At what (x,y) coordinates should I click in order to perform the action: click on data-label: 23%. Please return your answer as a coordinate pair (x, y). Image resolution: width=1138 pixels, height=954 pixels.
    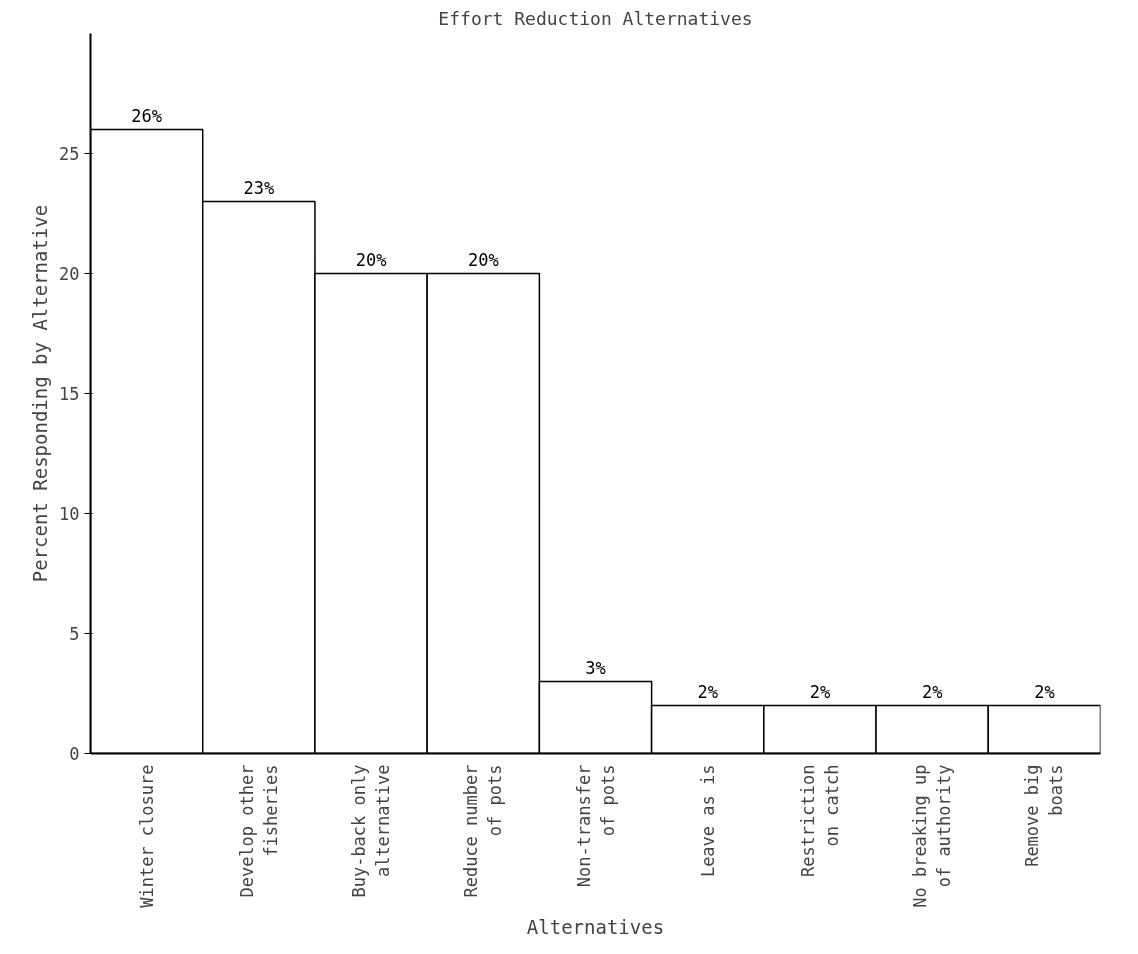
    Looking at the image, I should click on (259, 187).